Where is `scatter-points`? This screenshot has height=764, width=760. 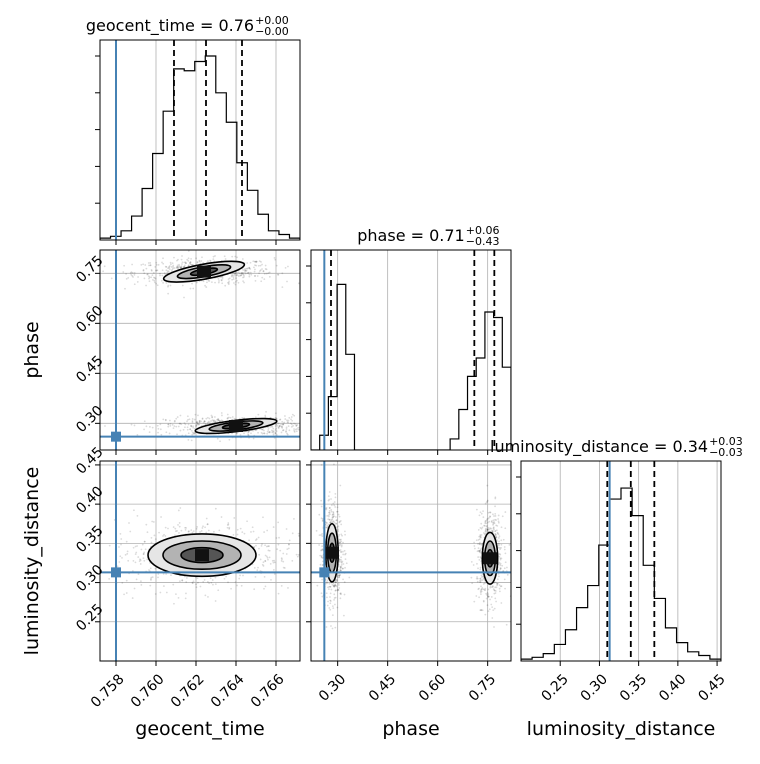 scatter-points is located at coordinates (413, 546).